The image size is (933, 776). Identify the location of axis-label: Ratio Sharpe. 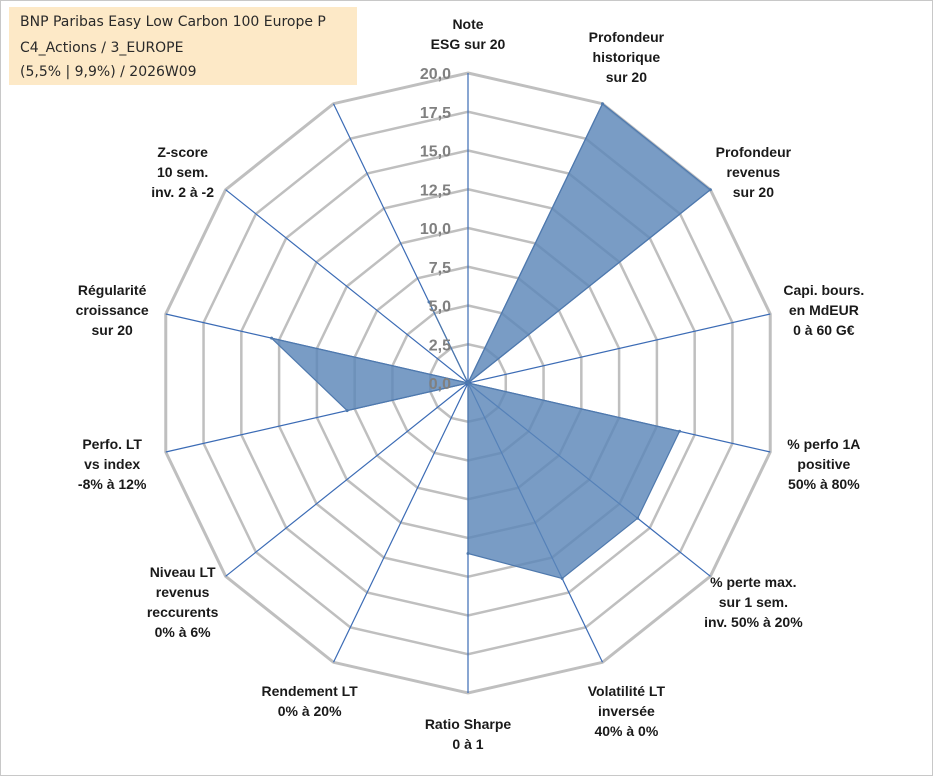
(468, 724).